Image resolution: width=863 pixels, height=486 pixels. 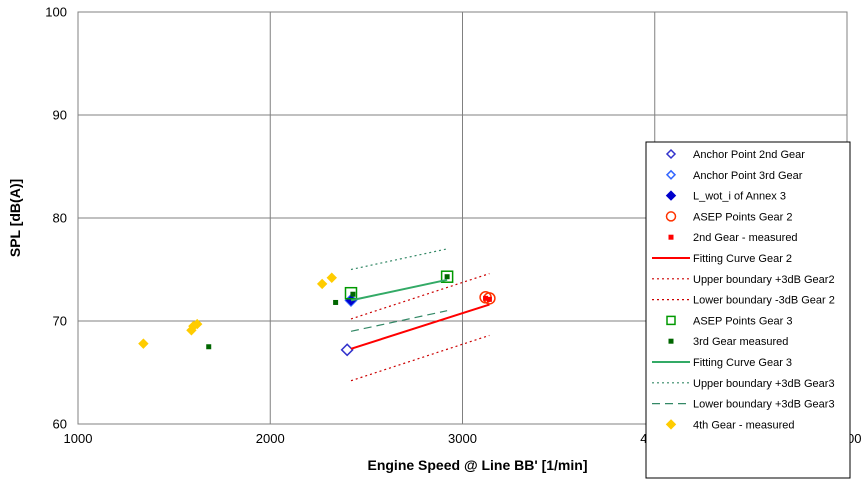 I want to click on legend-label: Anchor Point 3rd Gear, so click(x=748, y=176).